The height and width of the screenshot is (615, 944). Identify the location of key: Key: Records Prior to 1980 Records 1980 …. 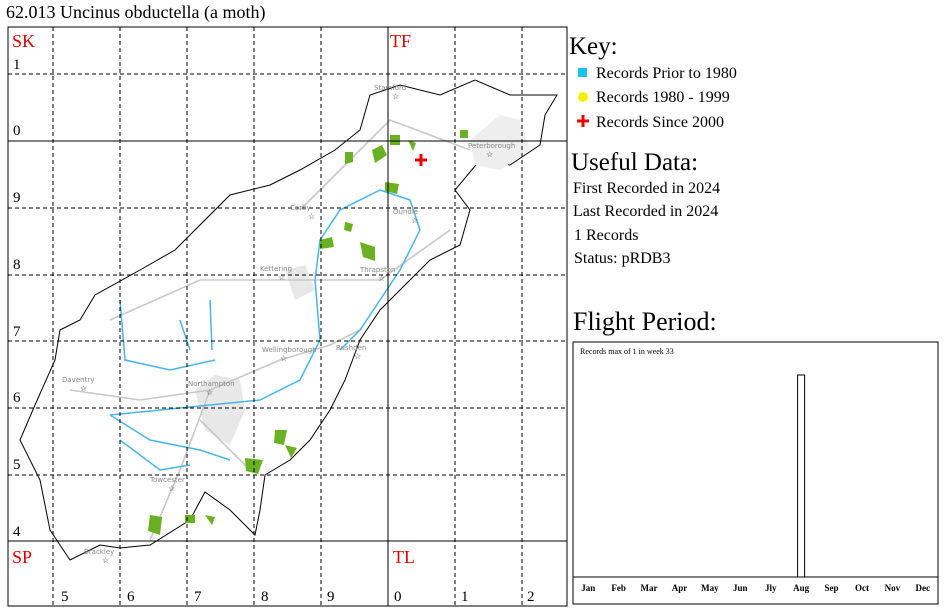
(653, 82).